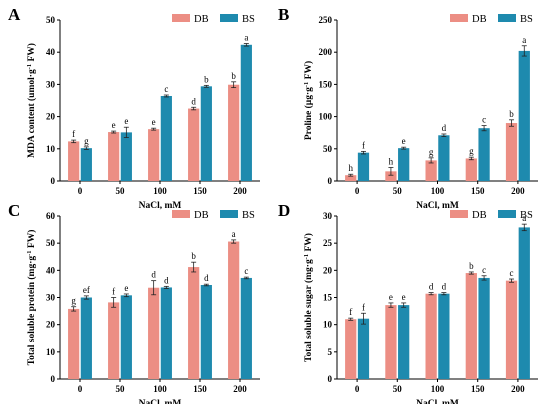  Describe the element at coordinates (308, 100) in the screenshot. I see `y-axis-title: Proline (µg·g-1 FW)` at that location.